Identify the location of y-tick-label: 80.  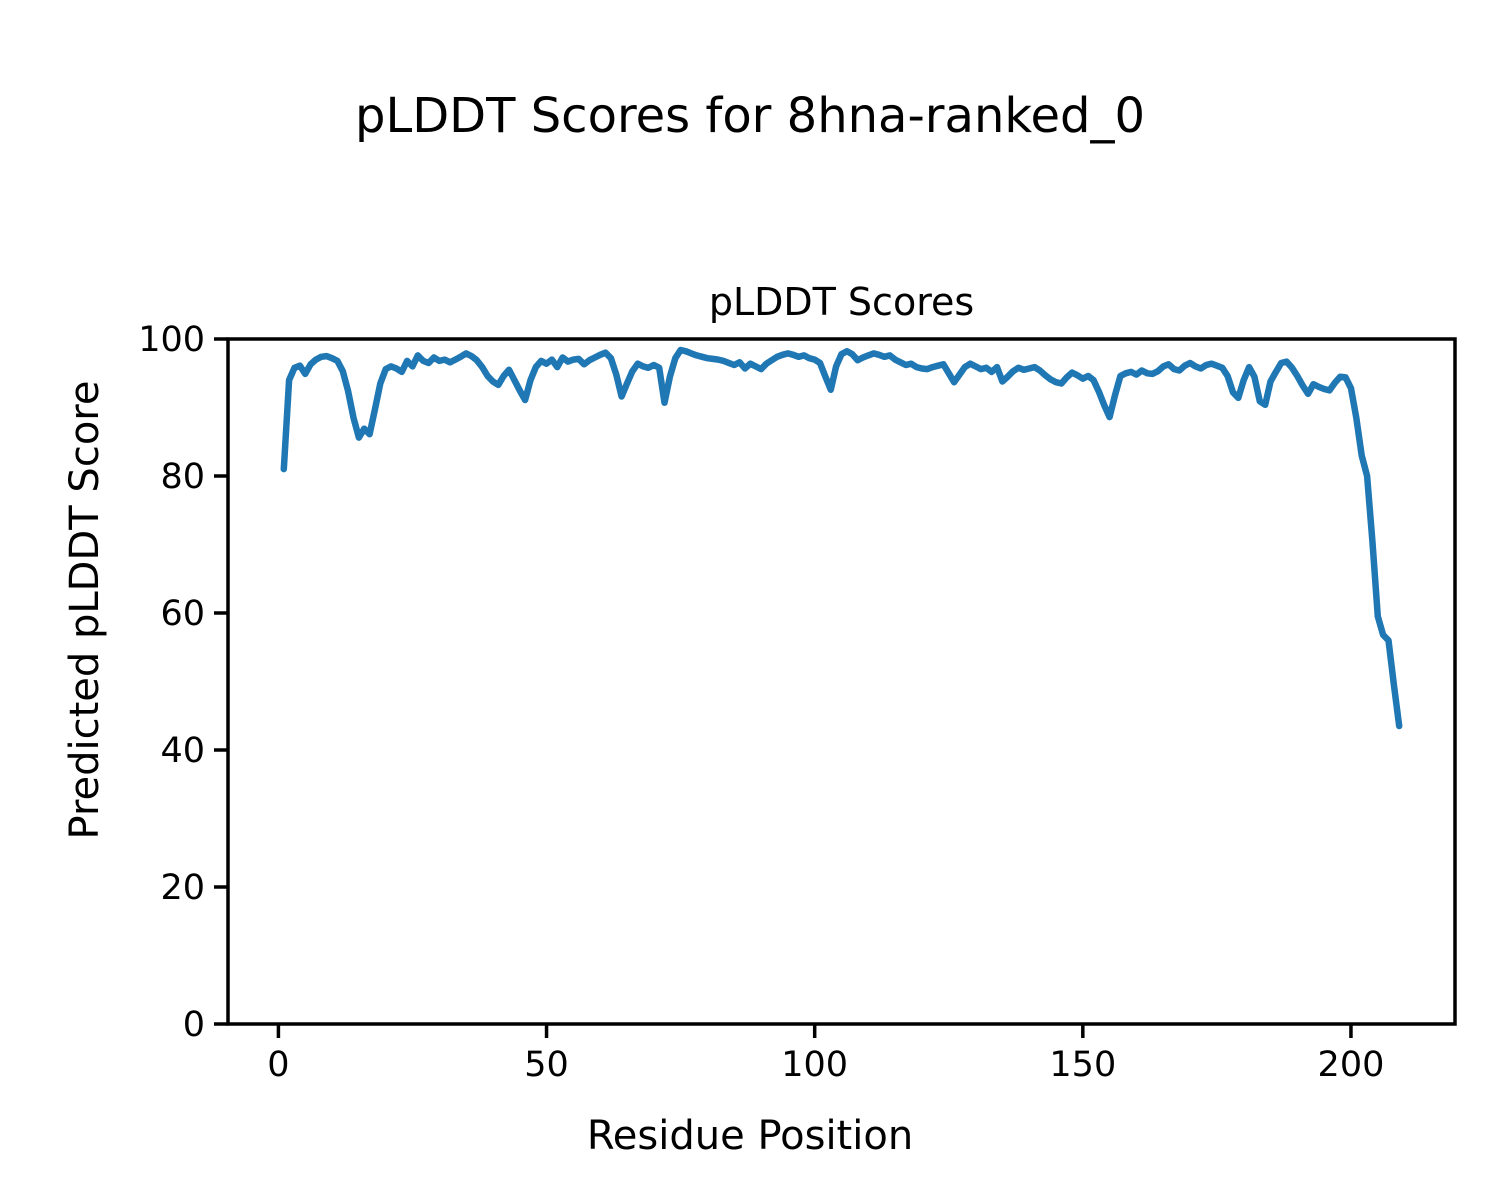
(182, 477).